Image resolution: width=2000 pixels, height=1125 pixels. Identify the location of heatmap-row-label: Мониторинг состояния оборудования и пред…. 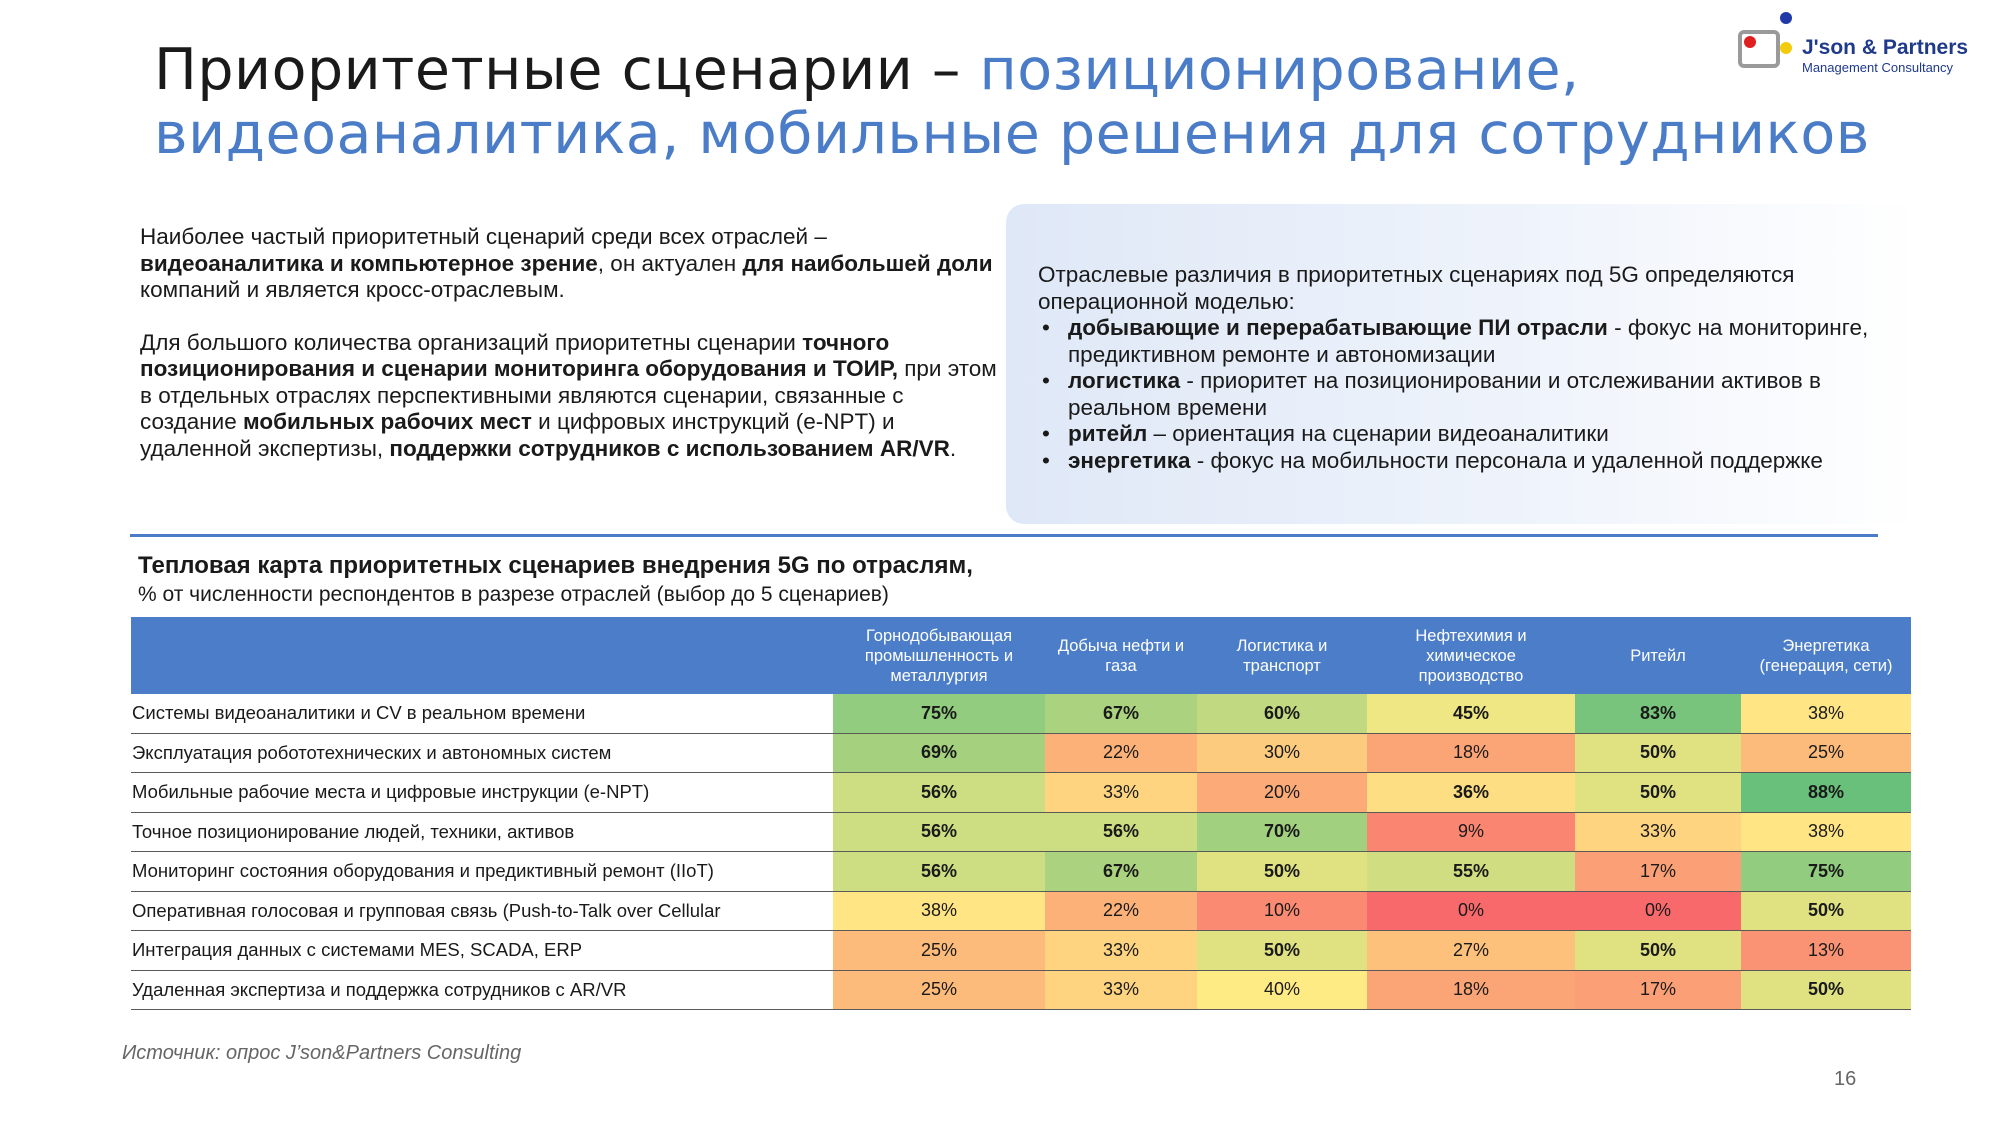
(482, 871).